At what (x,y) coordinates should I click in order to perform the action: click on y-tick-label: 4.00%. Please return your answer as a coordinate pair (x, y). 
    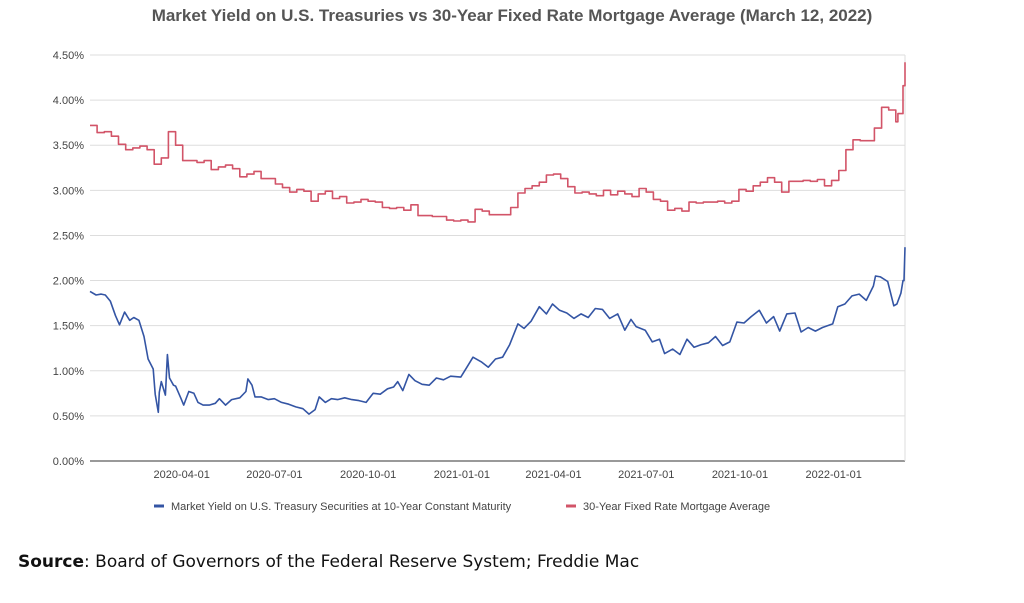
    Looking at the image, I should click on (68, 101).